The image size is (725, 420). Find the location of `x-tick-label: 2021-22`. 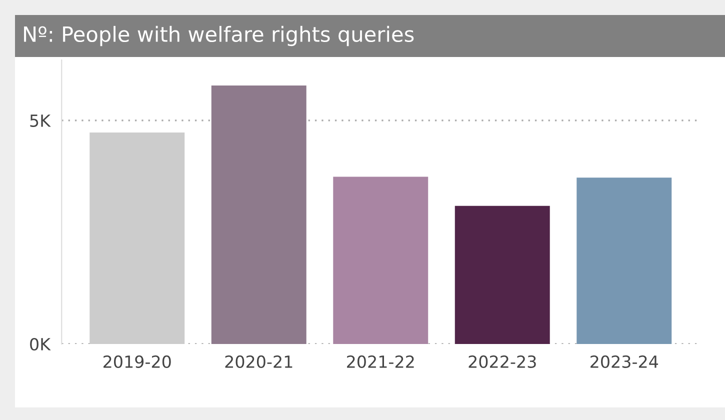

x-tick-label: 2021-22 is located at coordinates (380, 361).